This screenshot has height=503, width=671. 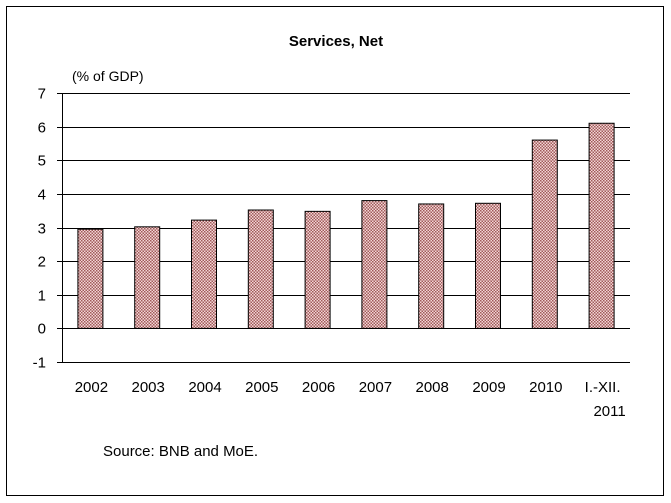 What do you see at coordinates (148, 387) in the screenshot?
I see `x-tick-label: 2003` at bounding box center [148, 387].